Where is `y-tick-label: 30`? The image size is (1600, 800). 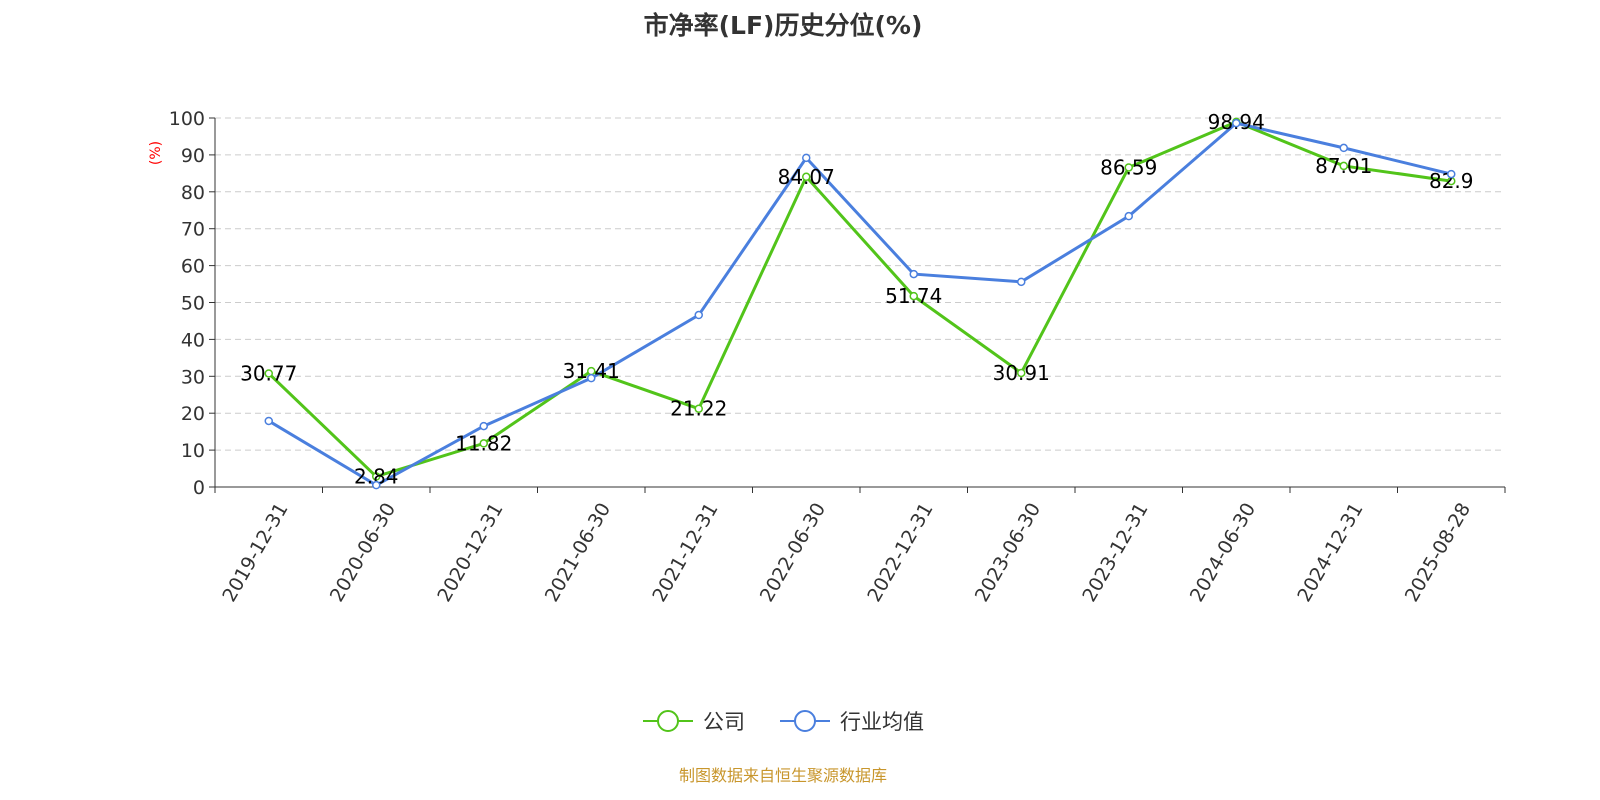 y-tick-label: 30 is located at coordinates (193, 377).